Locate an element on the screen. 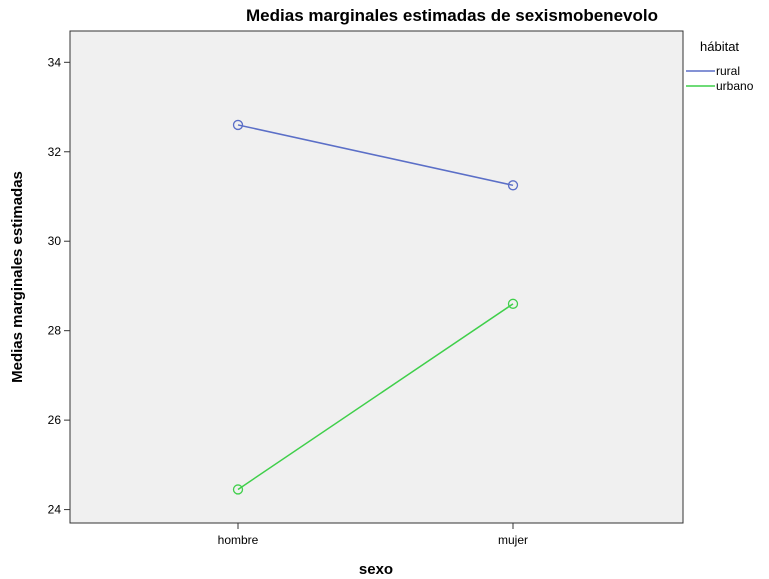  legend-title: hábitat is located at coordinates (719, 46).